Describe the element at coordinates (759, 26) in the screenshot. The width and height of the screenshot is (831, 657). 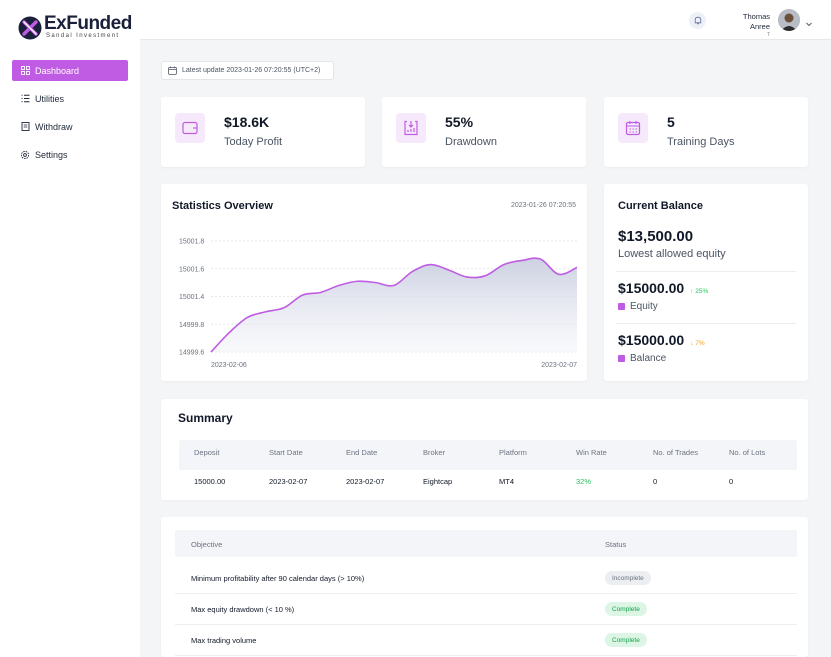
I see `user-last-name: Anree` at that location.